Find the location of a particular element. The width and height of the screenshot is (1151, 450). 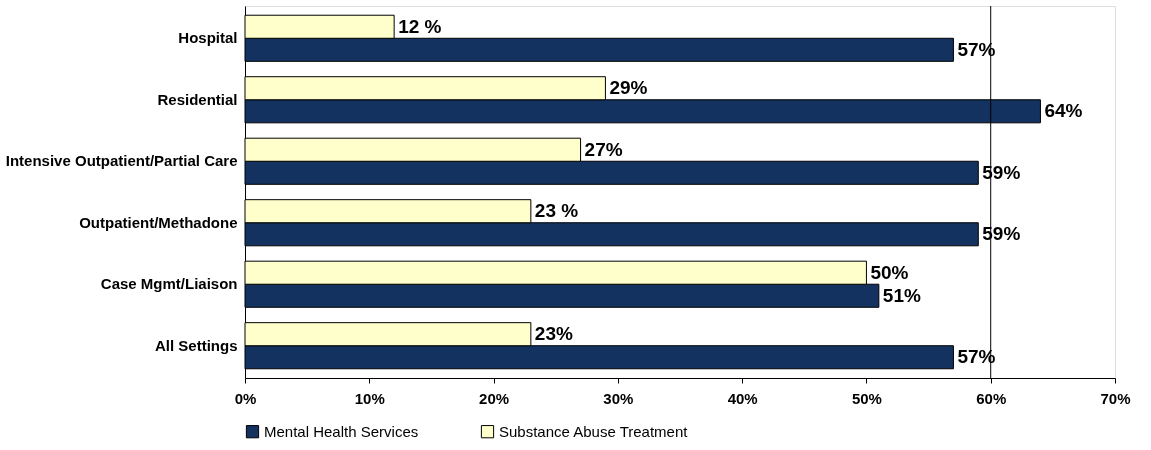

data-label: 12 % is located at coordinates (420, 26).